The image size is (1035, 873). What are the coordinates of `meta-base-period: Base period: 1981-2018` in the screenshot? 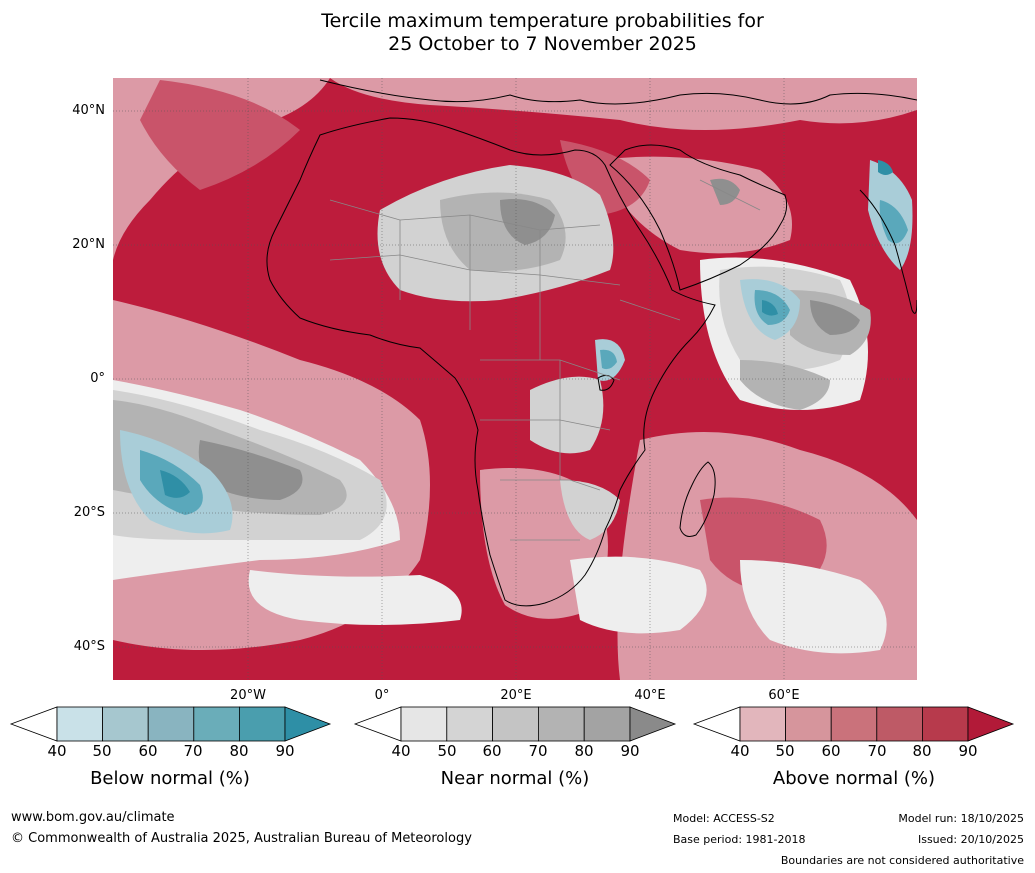 It's located at (739, 839).